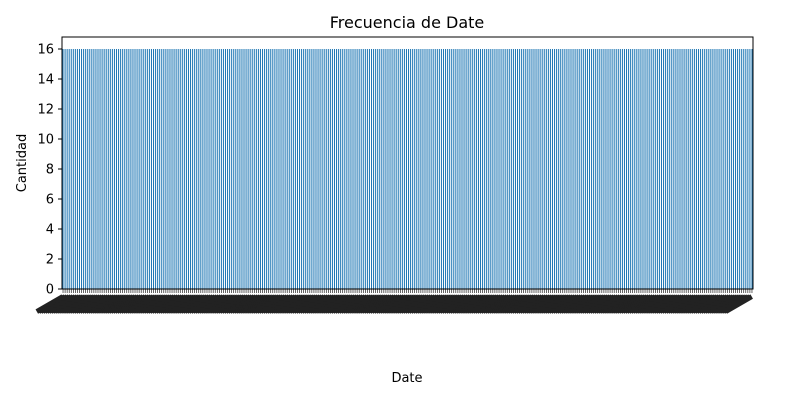 Image resolution: width=800 pixels, height=400 pixels. I want to click on chart-title: Frecuencia de Date, so click(407, 22).